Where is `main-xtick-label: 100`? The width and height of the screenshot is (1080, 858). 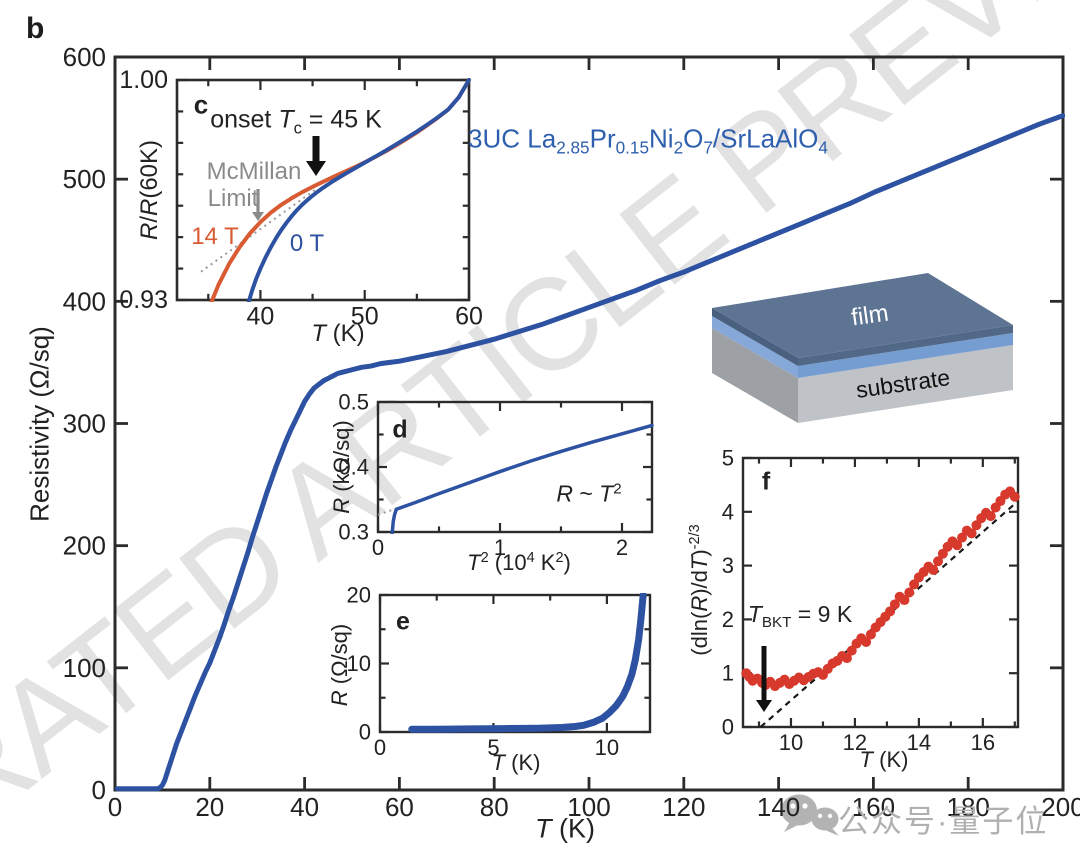 main-xtick-label: 100 is located at coordinates (588, 807).